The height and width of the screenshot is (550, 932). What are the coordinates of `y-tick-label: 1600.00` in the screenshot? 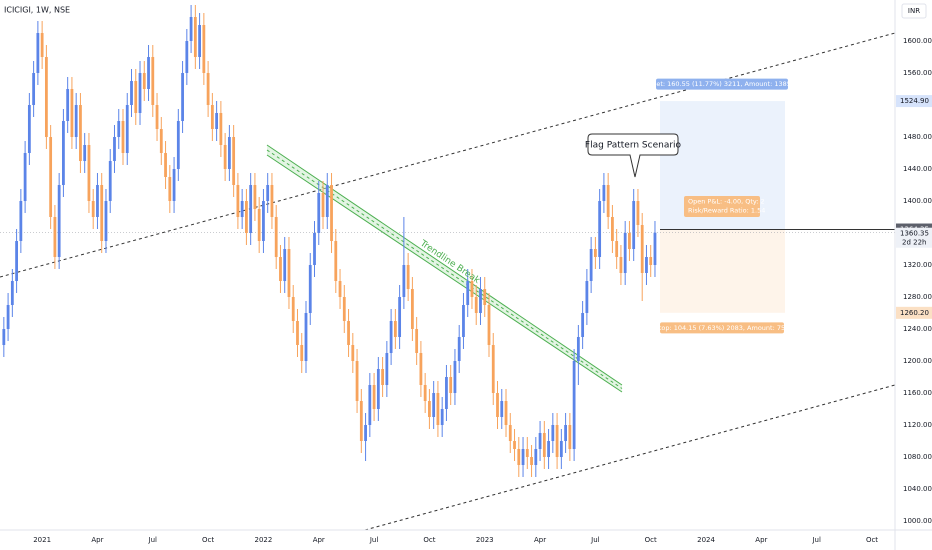 It's located at (917, 41).